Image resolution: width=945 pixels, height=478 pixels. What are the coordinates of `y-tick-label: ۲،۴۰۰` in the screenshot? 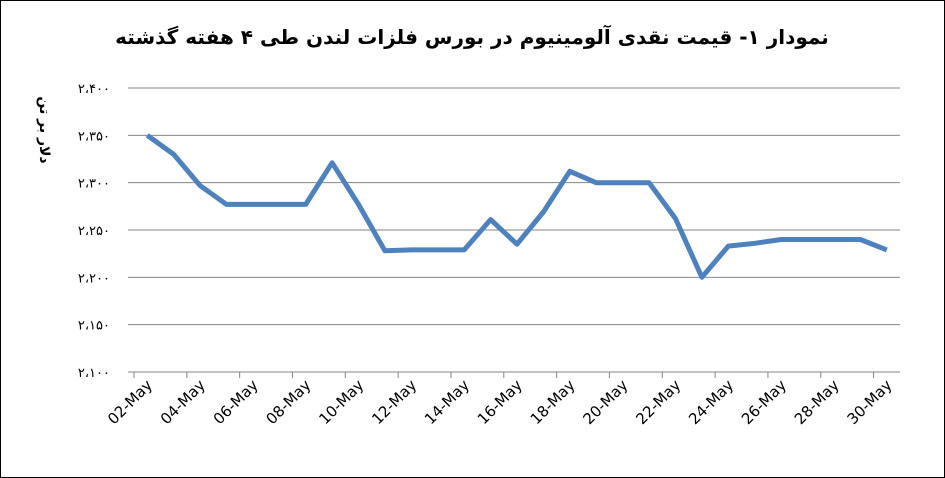 It's located at (94, 89).